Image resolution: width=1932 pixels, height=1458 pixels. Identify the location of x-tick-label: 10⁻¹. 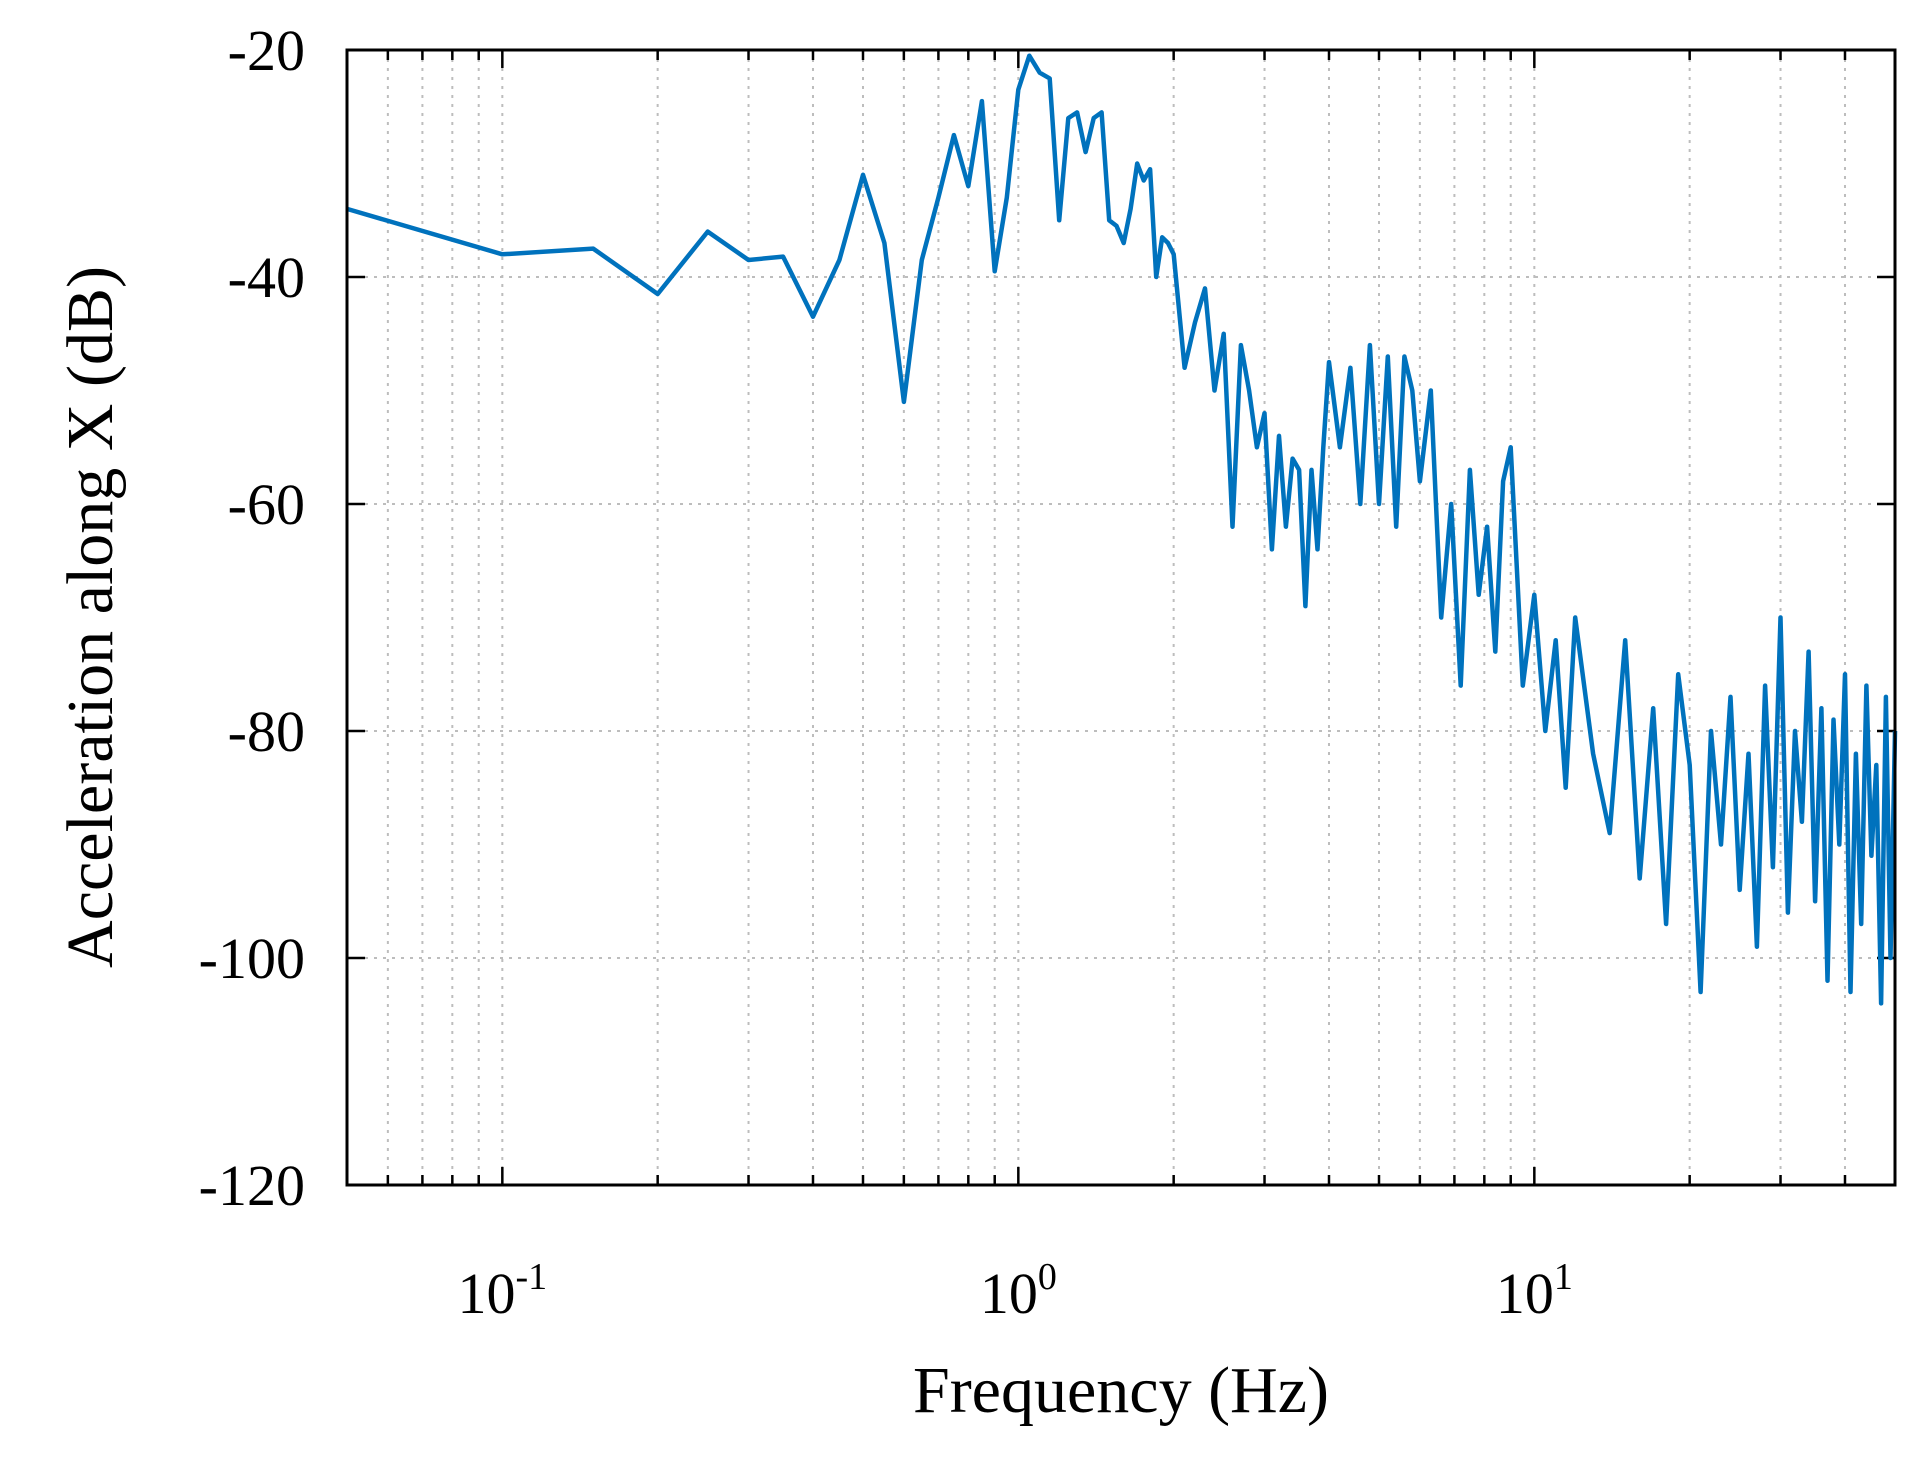
(503, 1291).